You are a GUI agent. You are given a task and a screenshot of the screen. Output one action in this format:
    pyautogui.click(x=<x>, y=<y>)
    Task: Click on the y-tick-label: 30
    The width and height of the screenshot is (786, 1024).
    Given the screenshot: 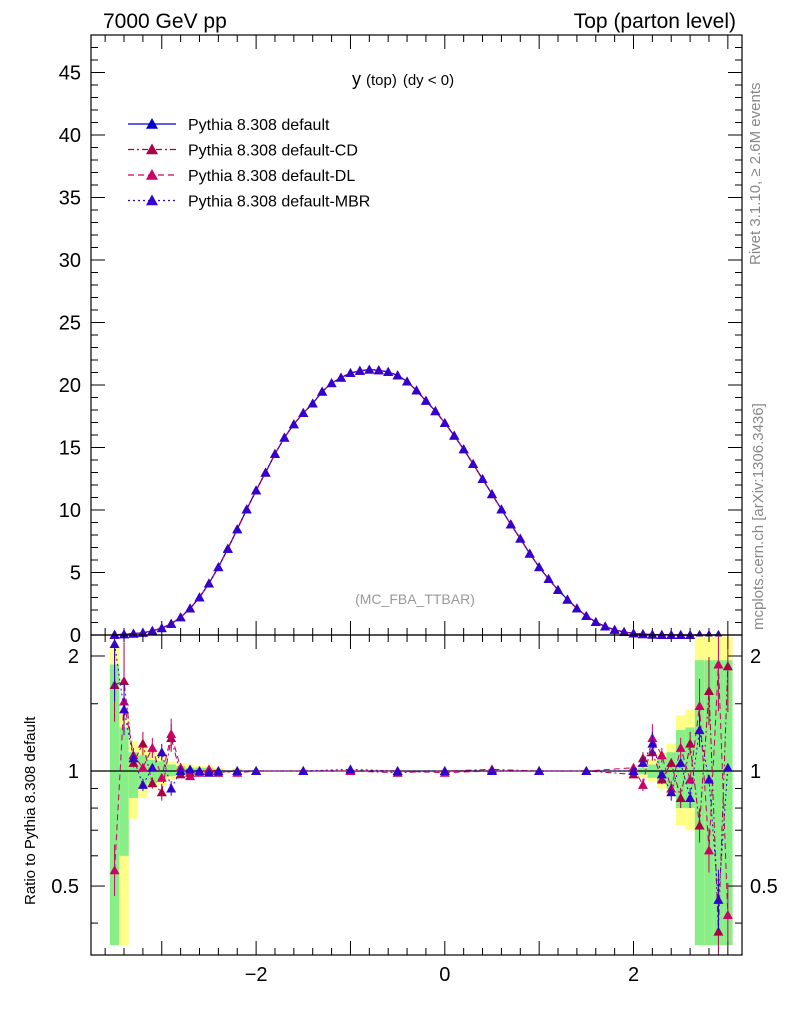 What is the action you would take?
    pyautogui.click(x=70, y=261)
    